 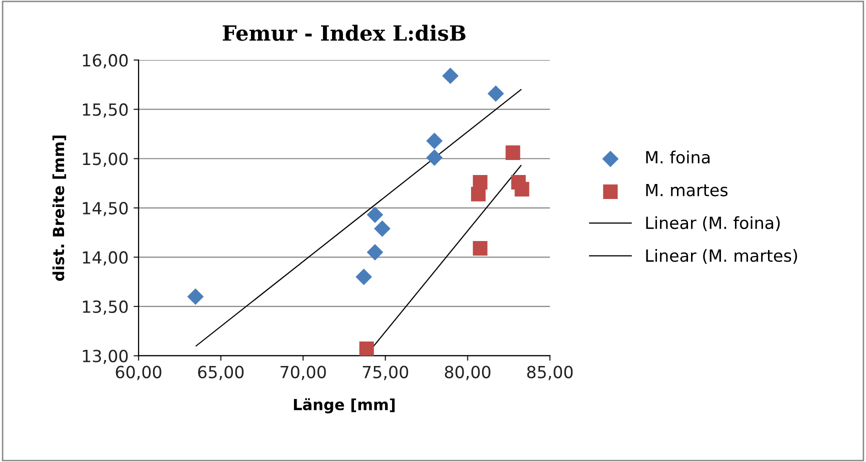 I want to click on y-tick-label: 13,00, so click(x=105, y=357).